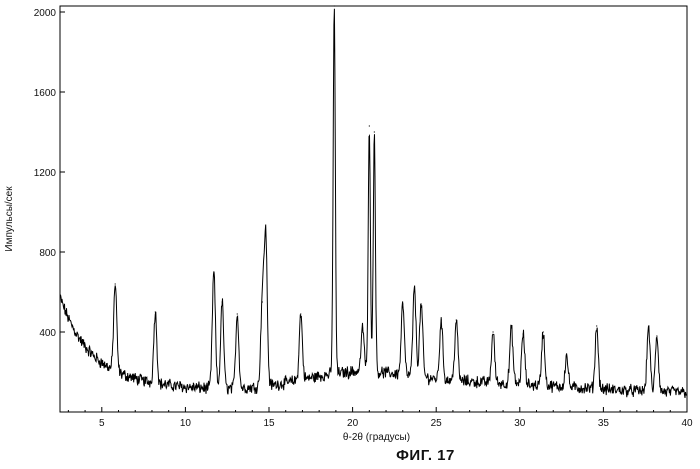  Describe the element at coordinates (47, 333) in the screenshot. I see `y-tick-label: 400` at that location.